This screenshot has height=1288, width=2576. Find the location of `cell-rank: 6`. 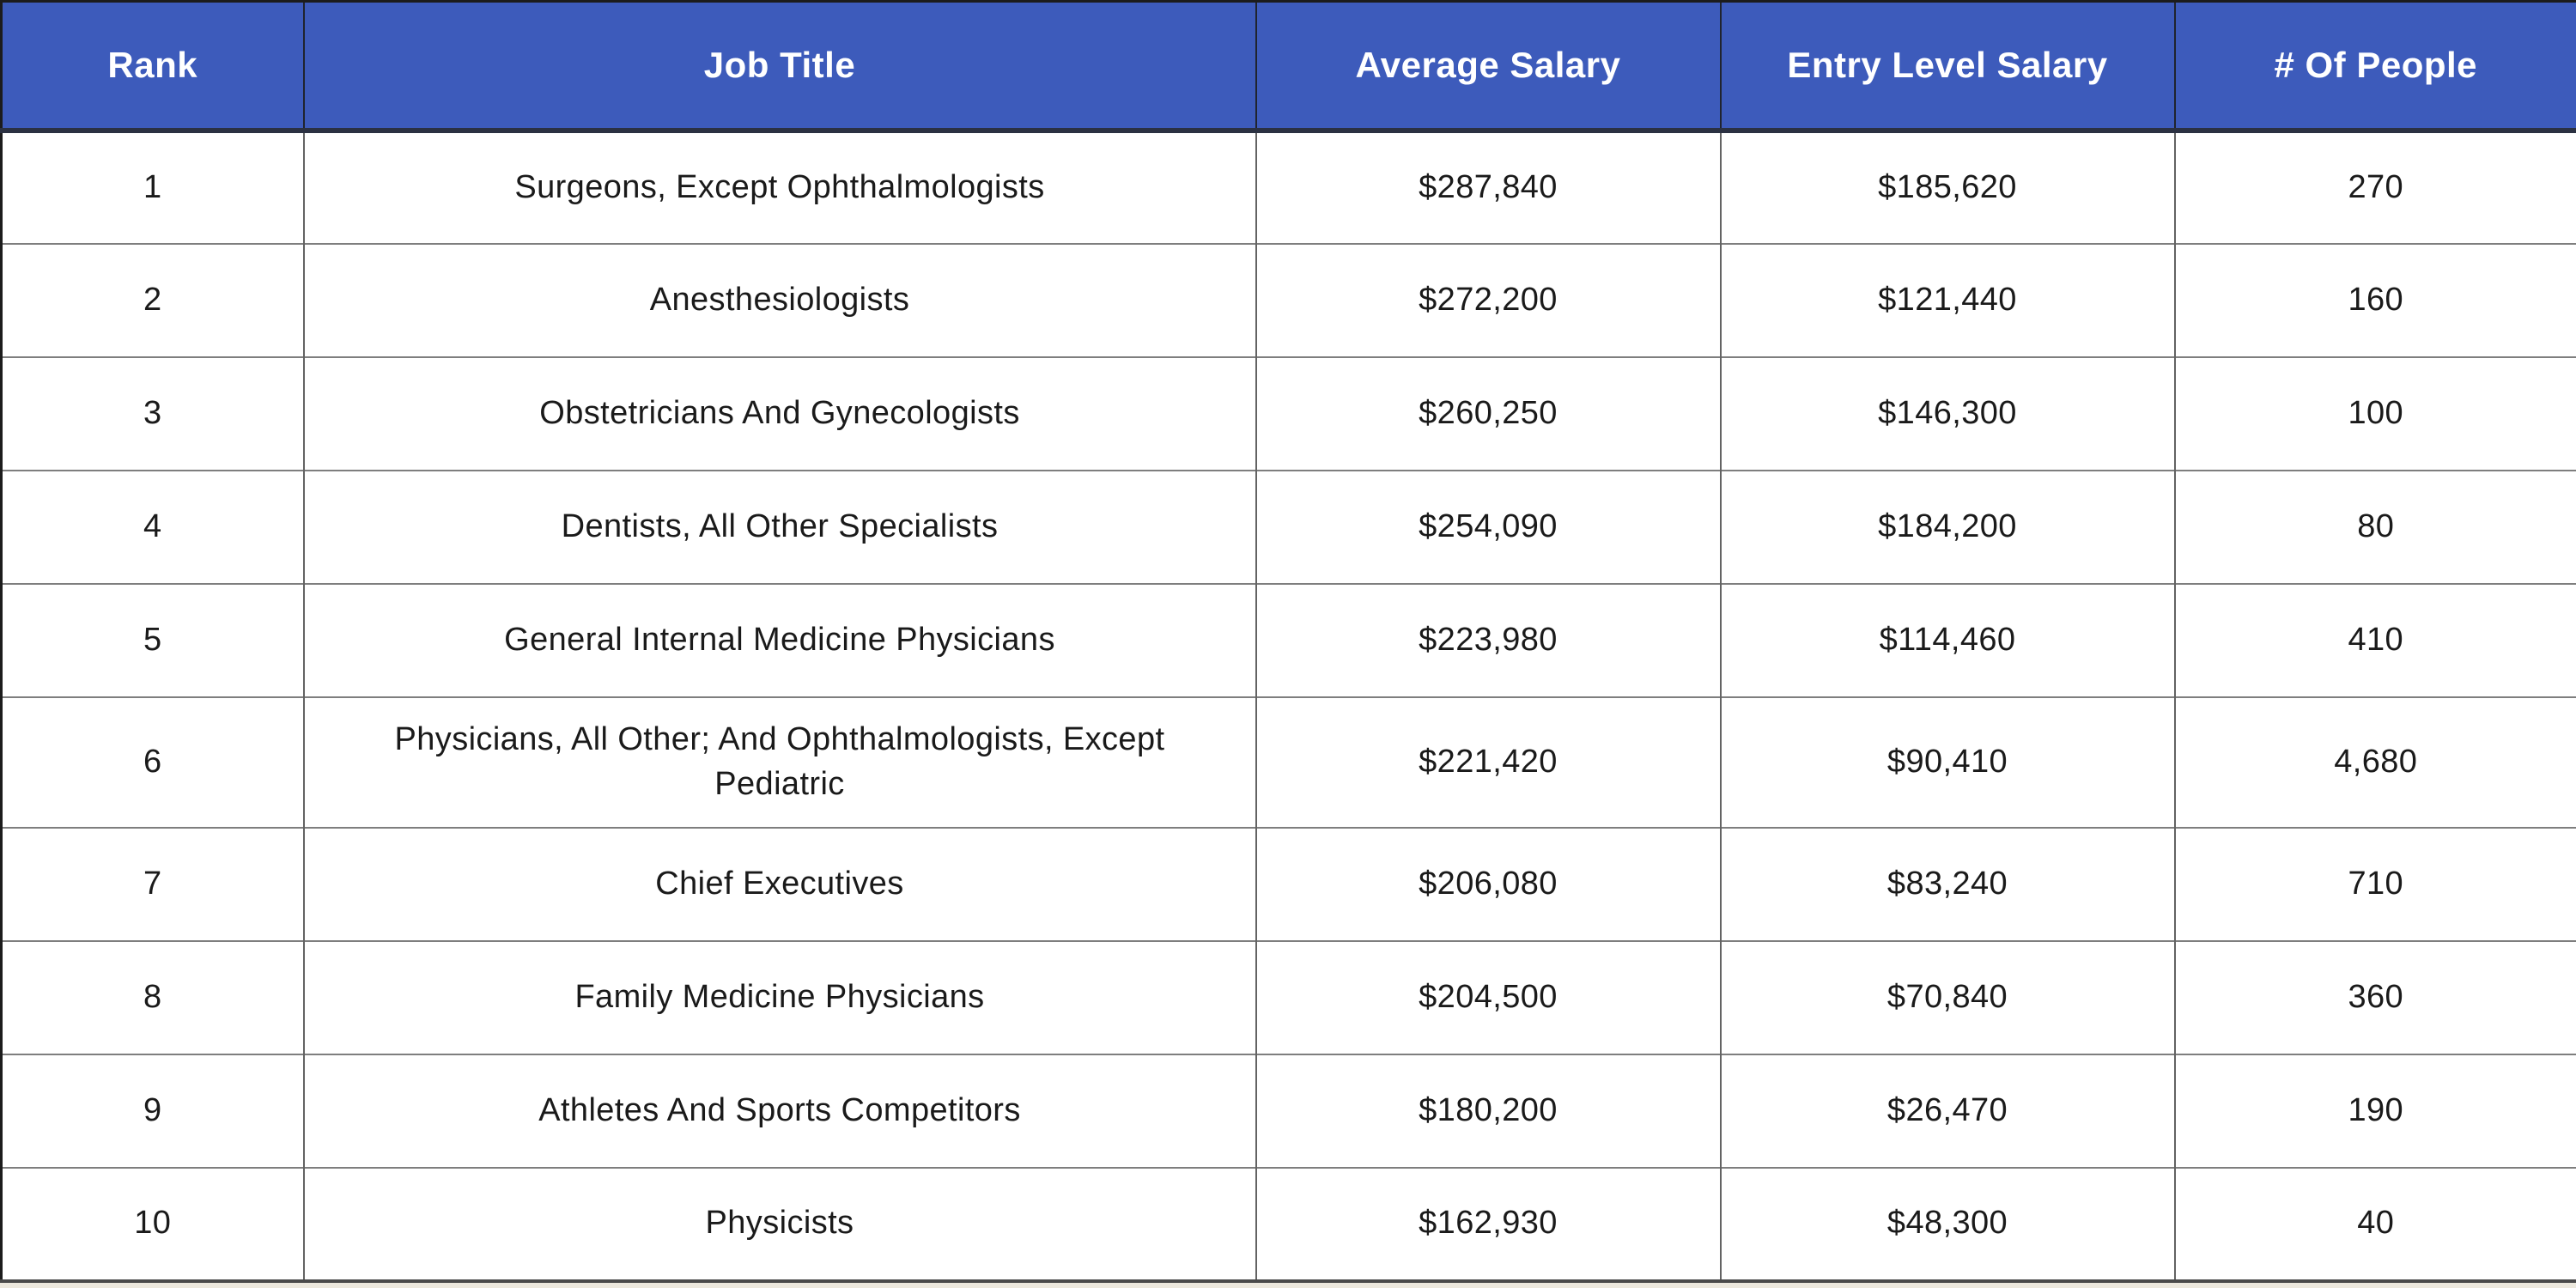

cell-rank: 6 is located at coordinates (153, 762).